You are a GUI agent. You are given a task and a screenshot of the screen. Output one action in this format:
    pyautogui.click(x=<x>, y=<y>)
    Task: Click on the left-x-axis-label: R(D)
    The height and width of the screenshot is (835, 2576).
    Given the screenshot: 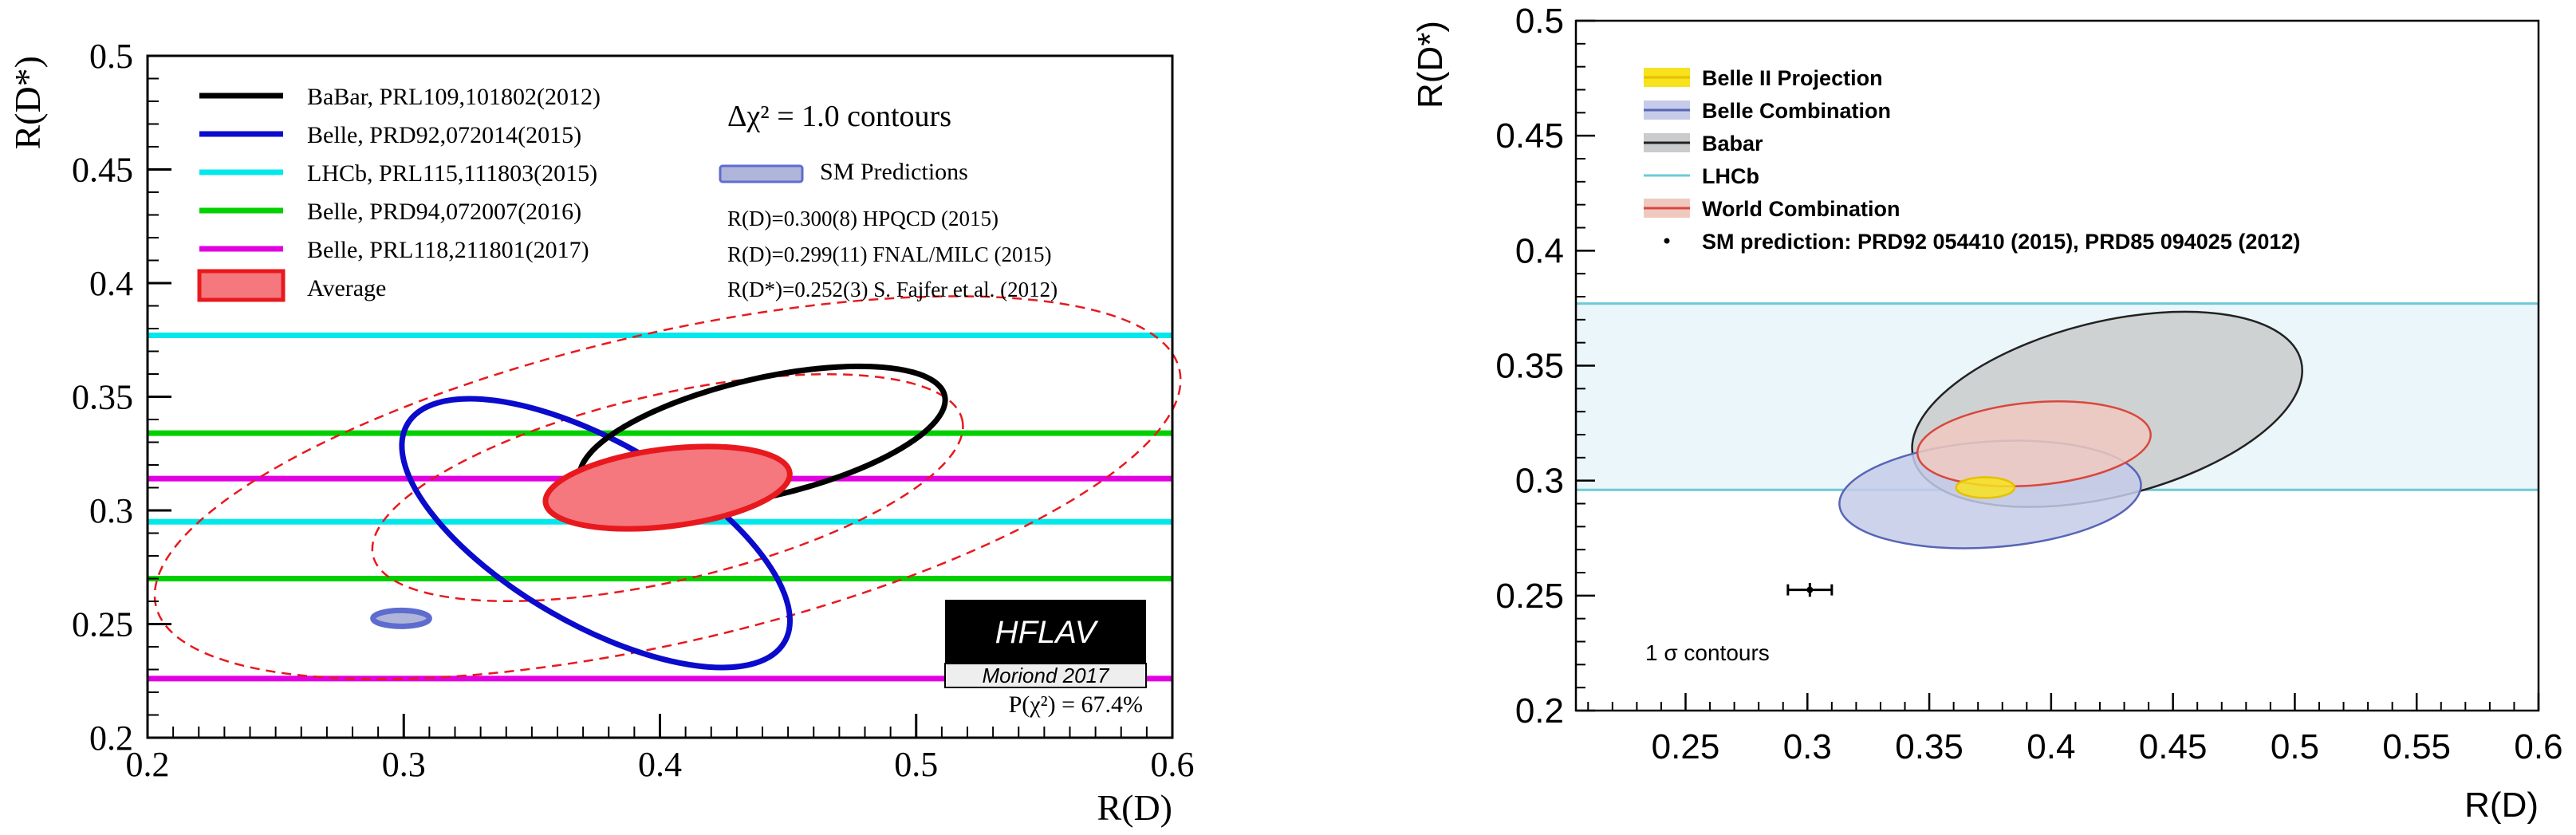 What is the action you would take?
    pyautogui.click(x=1134, y=807)
    